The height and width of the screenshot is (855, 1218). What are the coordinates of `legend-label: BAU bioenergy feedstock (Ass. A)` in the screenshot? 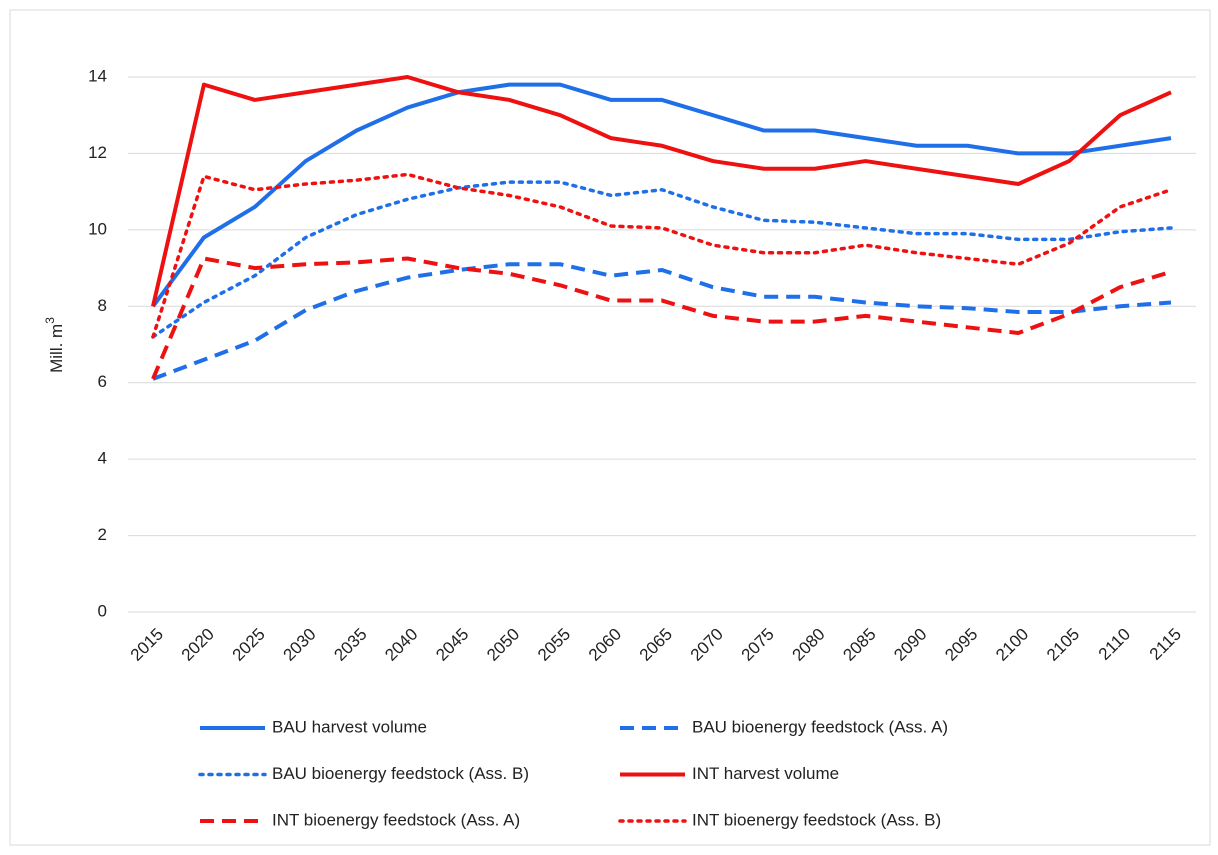 It's located at (820, 726).